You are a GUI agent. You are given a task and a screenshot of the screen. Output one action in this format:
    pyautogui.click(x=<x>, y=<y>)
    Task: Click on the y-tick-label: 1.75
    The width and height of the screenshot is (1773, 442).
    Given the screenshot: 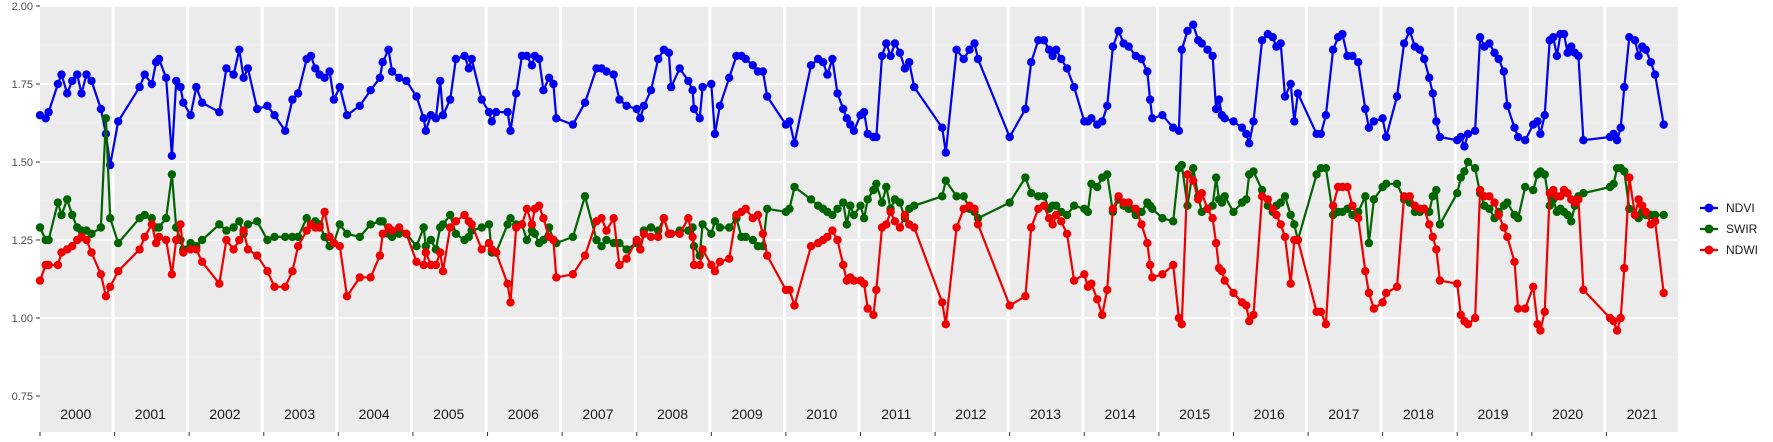 What is the action you would take?
    pyautogui.click(x=22, y=85)
    